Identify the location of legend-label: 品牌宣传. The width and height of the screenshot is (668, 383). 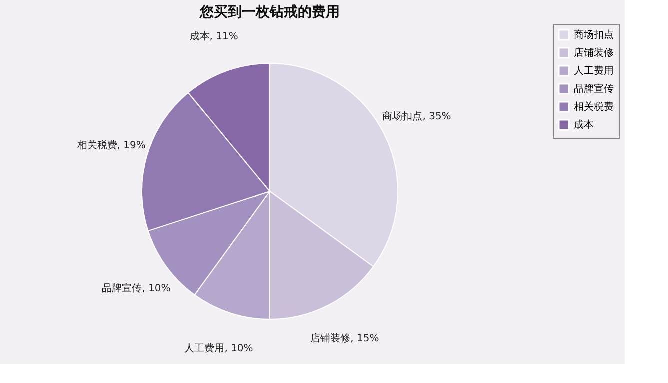
(594, 89).